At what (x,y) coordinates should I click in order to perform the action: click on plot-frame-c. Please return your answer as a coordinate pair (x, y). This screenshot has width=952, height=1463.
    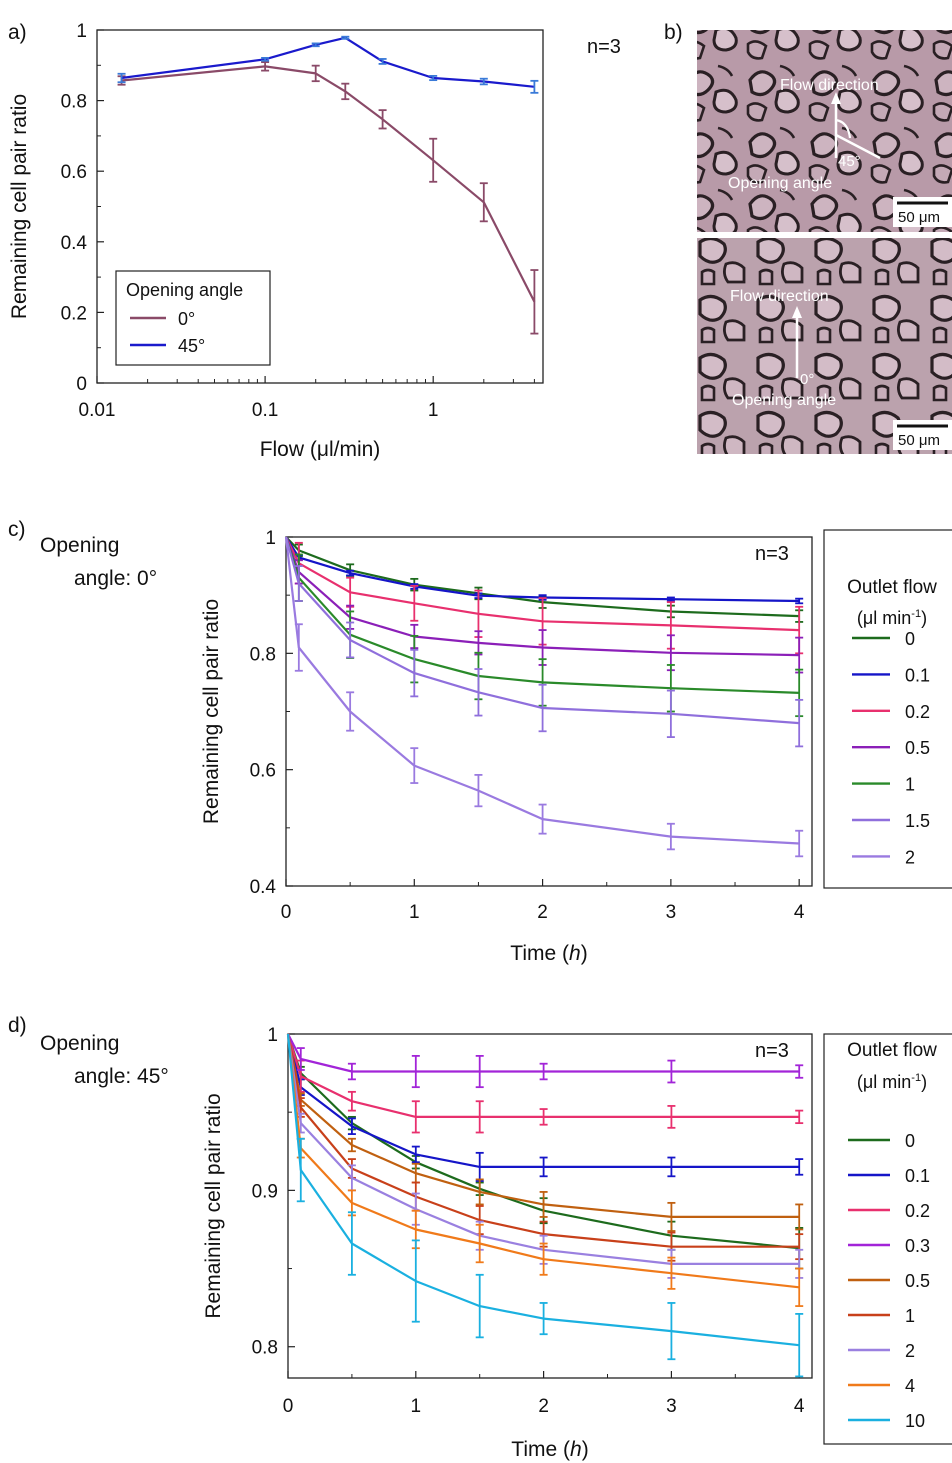
    Looking at the image, I should click on (549, 711).